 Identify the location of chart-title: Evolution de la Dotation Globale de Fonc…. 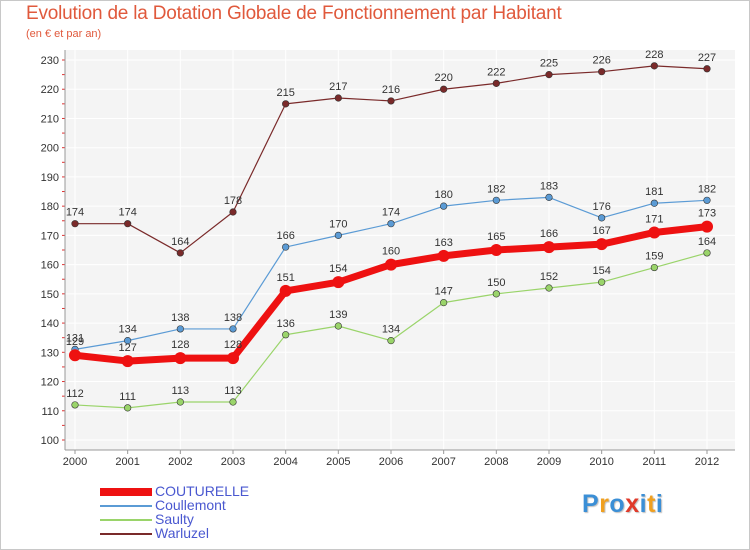
(294, 13).